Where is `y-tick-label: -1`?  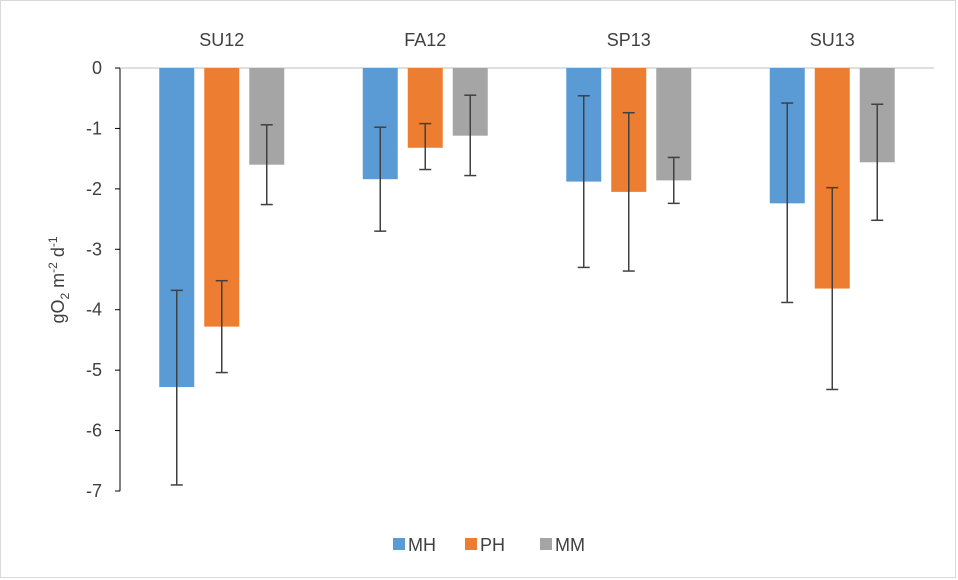
y-tick-label: -1 is located at coordinates (94, 128).